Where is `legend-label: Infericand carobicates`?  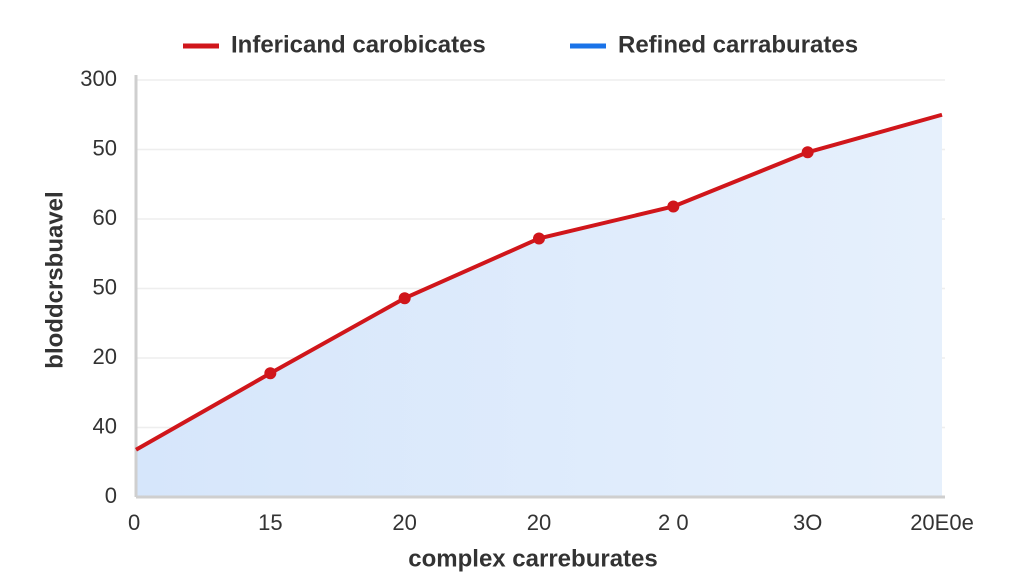 legend-label: Infericand carobicates is located at coordinates (358, 44).